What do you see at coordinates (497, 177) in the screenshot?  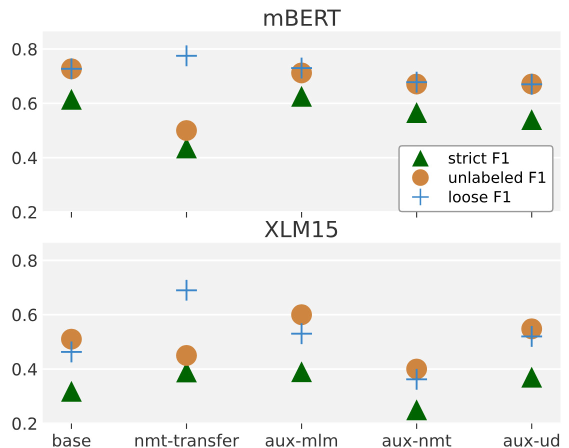 I see `legend-label: unlabeled F1` at bounding box center [497, 177].